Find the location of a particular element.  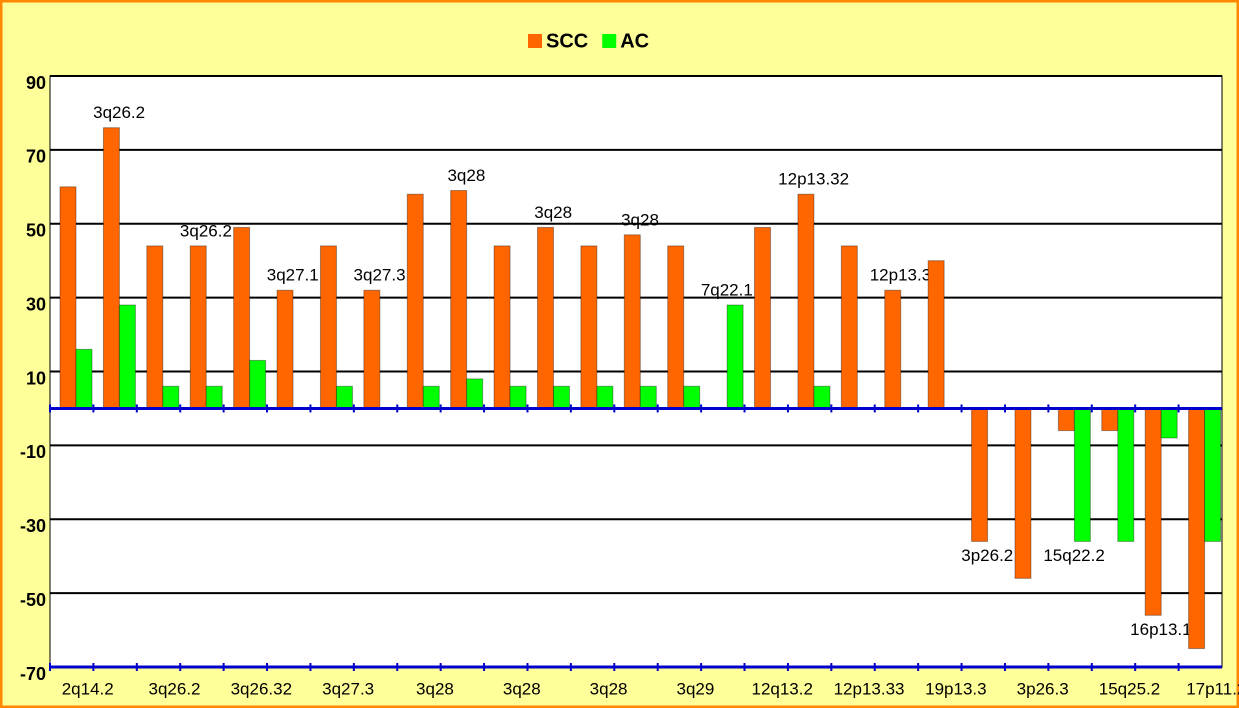

x-tick-label: 19p13.3 is located at coordinates (955, 688).